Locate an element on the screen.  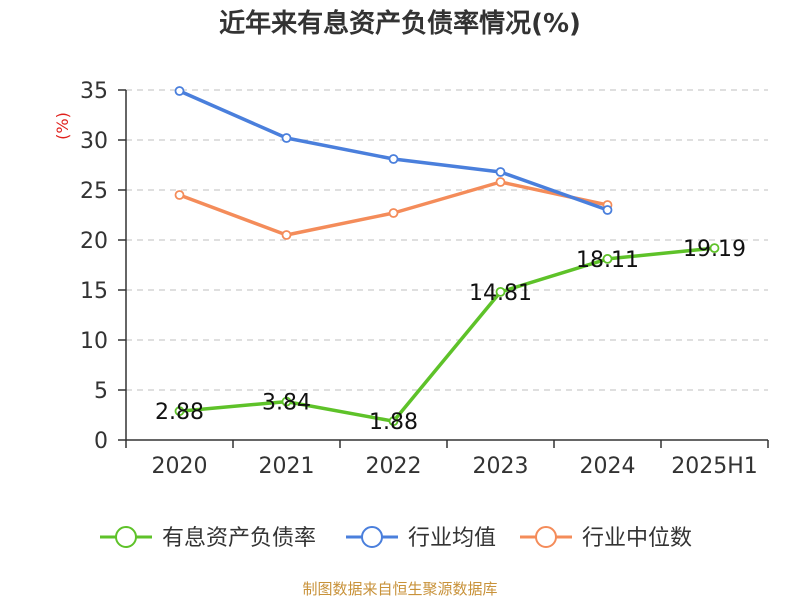
legend-label: 行业中位数 is located at coordinates (637, 538).